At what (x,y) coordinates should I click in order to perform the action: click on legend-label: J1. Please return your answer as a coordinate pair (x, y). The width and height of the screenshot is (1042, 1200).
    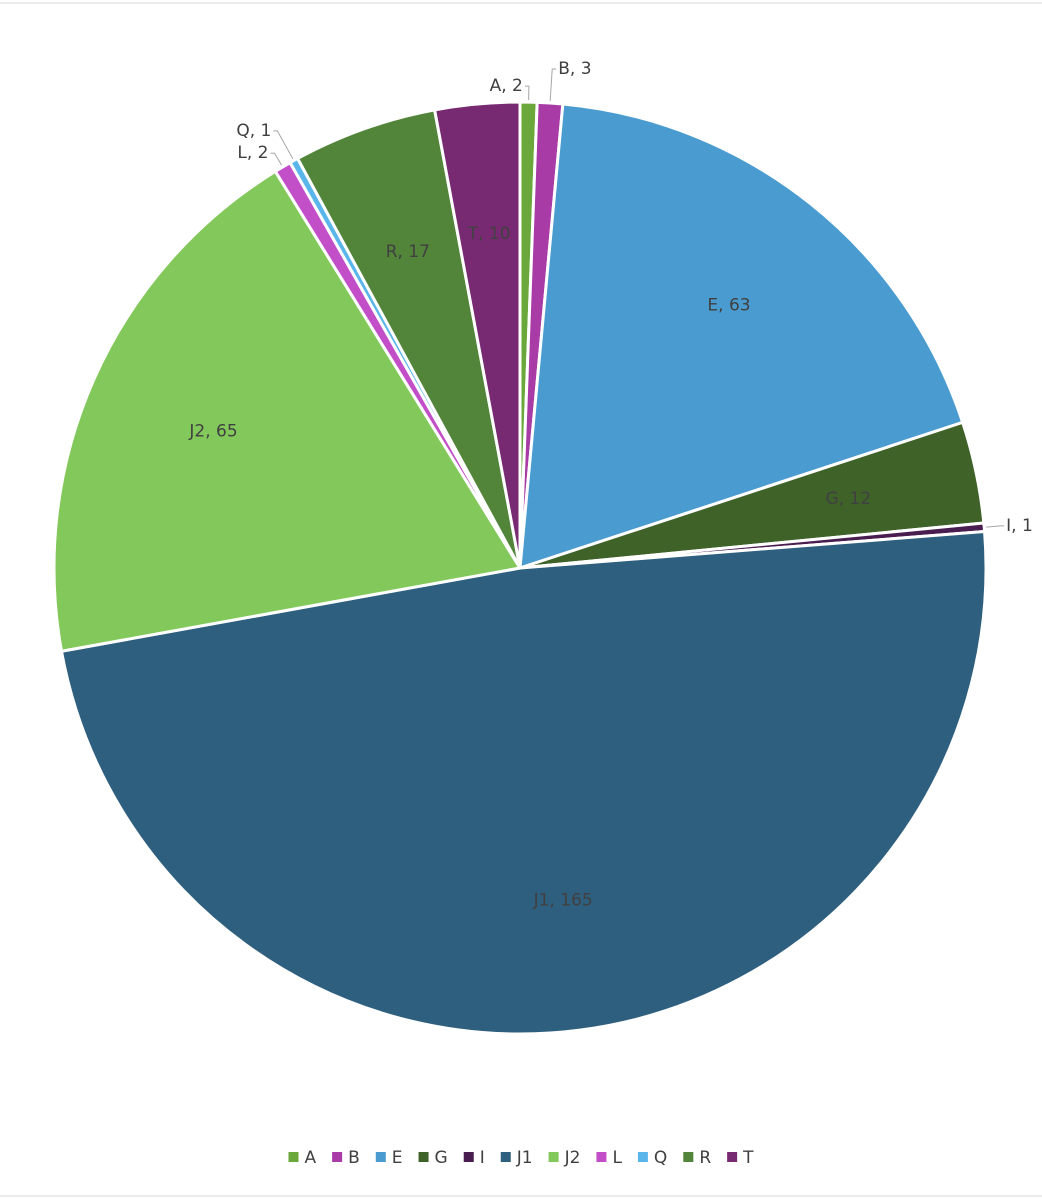
    Looking at the image, I should click on (524, 1158).